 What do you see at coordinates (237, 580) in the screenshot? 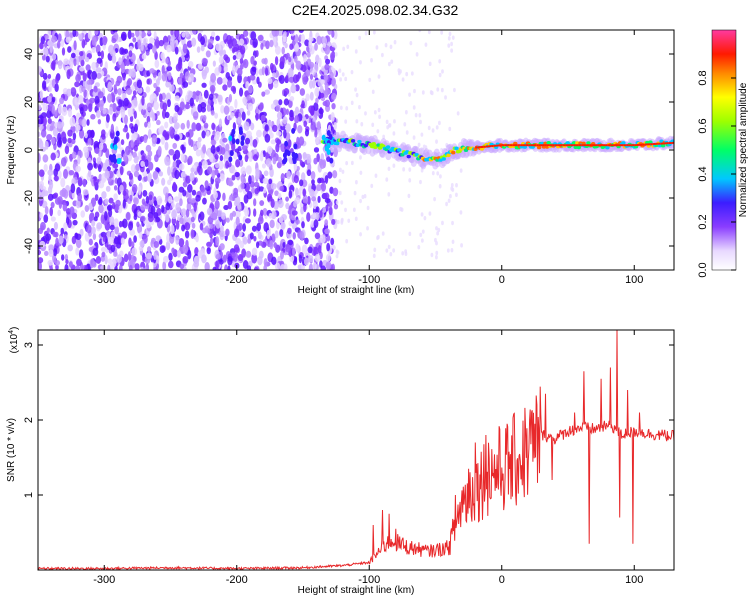
I see `snr-x-tick-label: -200` at bounding box center [237, 580].